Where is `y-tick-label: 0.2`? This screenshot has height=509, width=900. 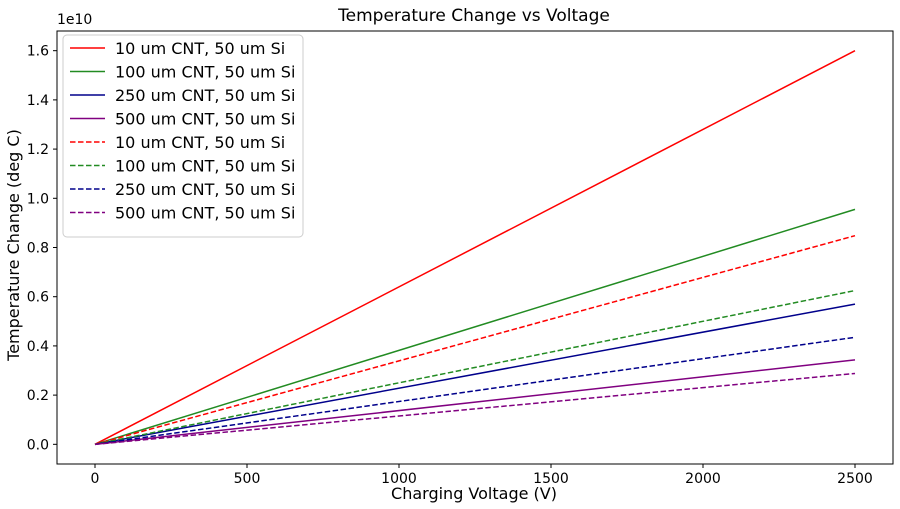 y-tick-label: 0.2 is located at coordinates (38, 396).